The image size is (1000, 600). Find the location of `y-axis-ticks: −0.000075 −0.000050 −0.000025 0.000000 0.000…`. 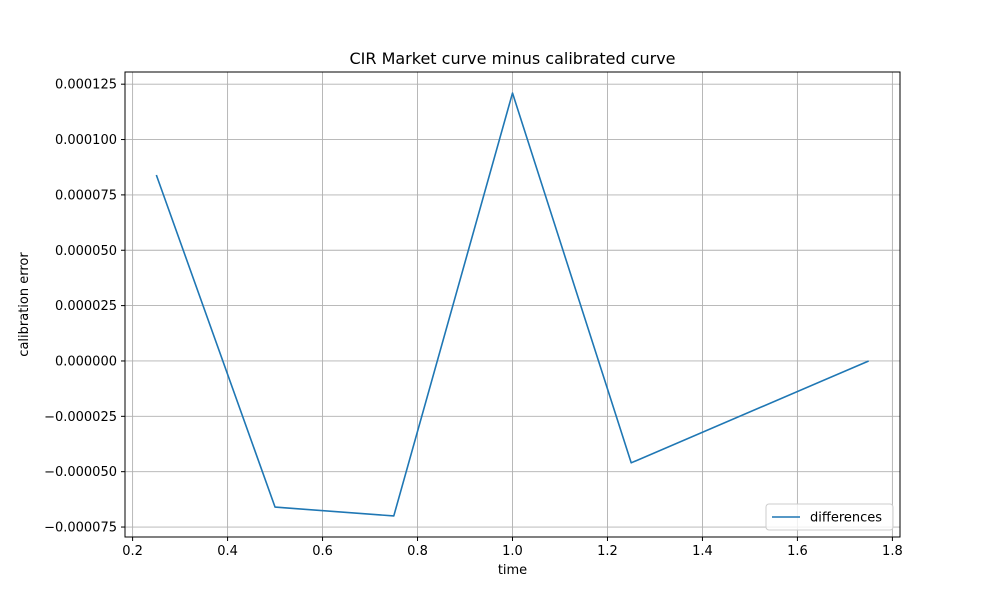

y-axis-ticks: −0.000075 −0.000050 −0.000025 0.000000 0.000… is located at coordinates (84, 307).